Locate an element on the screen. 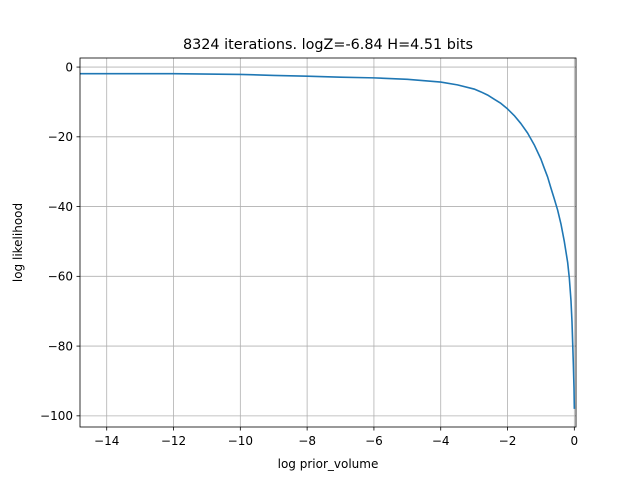 The width and height of the screenshot is (640, 480). y-tick-label: −20 is located at coordinates (60, 137).